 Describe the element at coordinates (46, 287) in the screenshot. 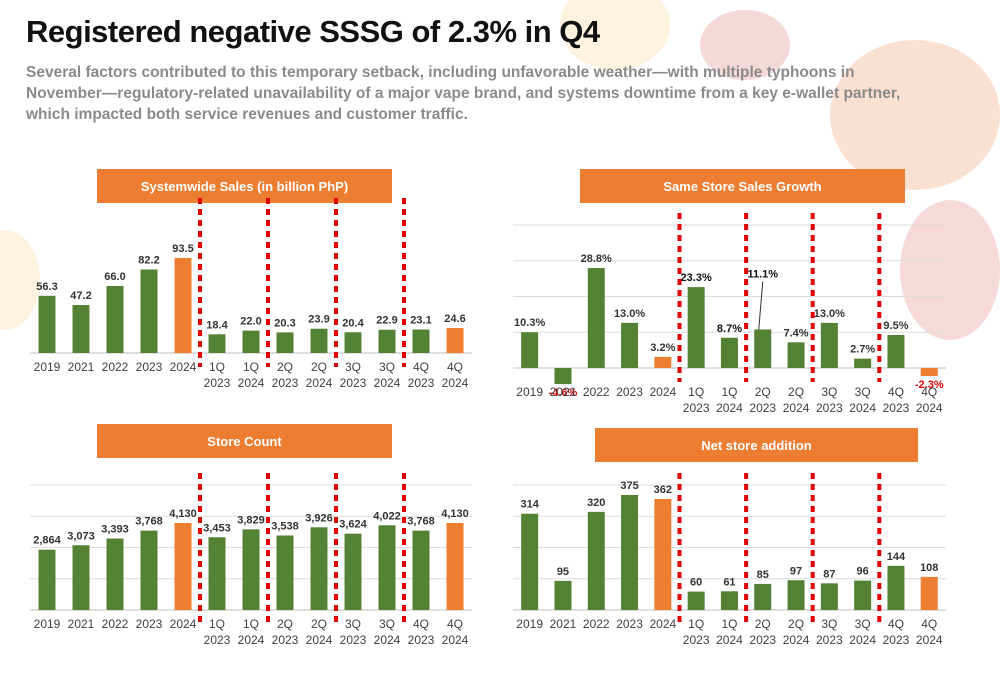

I see `data-label: 56.3` at that location.